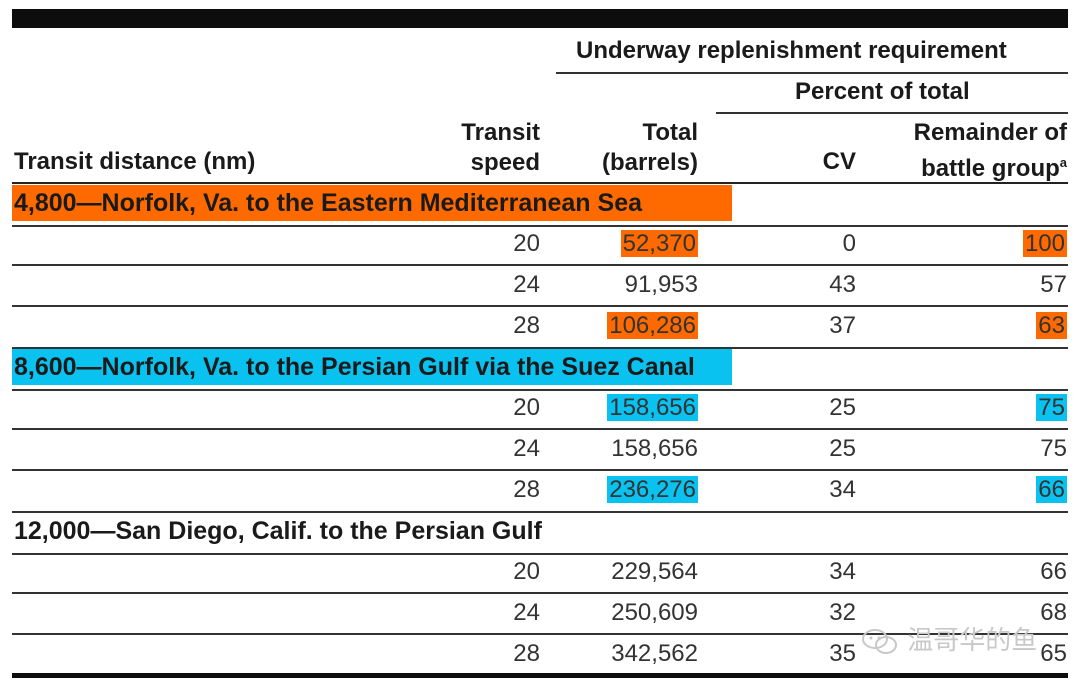 The width and height of the screenshot is (1080, 685). I want to click on col-remainder-line2-wrap: battle groupa, so click(963, 166).